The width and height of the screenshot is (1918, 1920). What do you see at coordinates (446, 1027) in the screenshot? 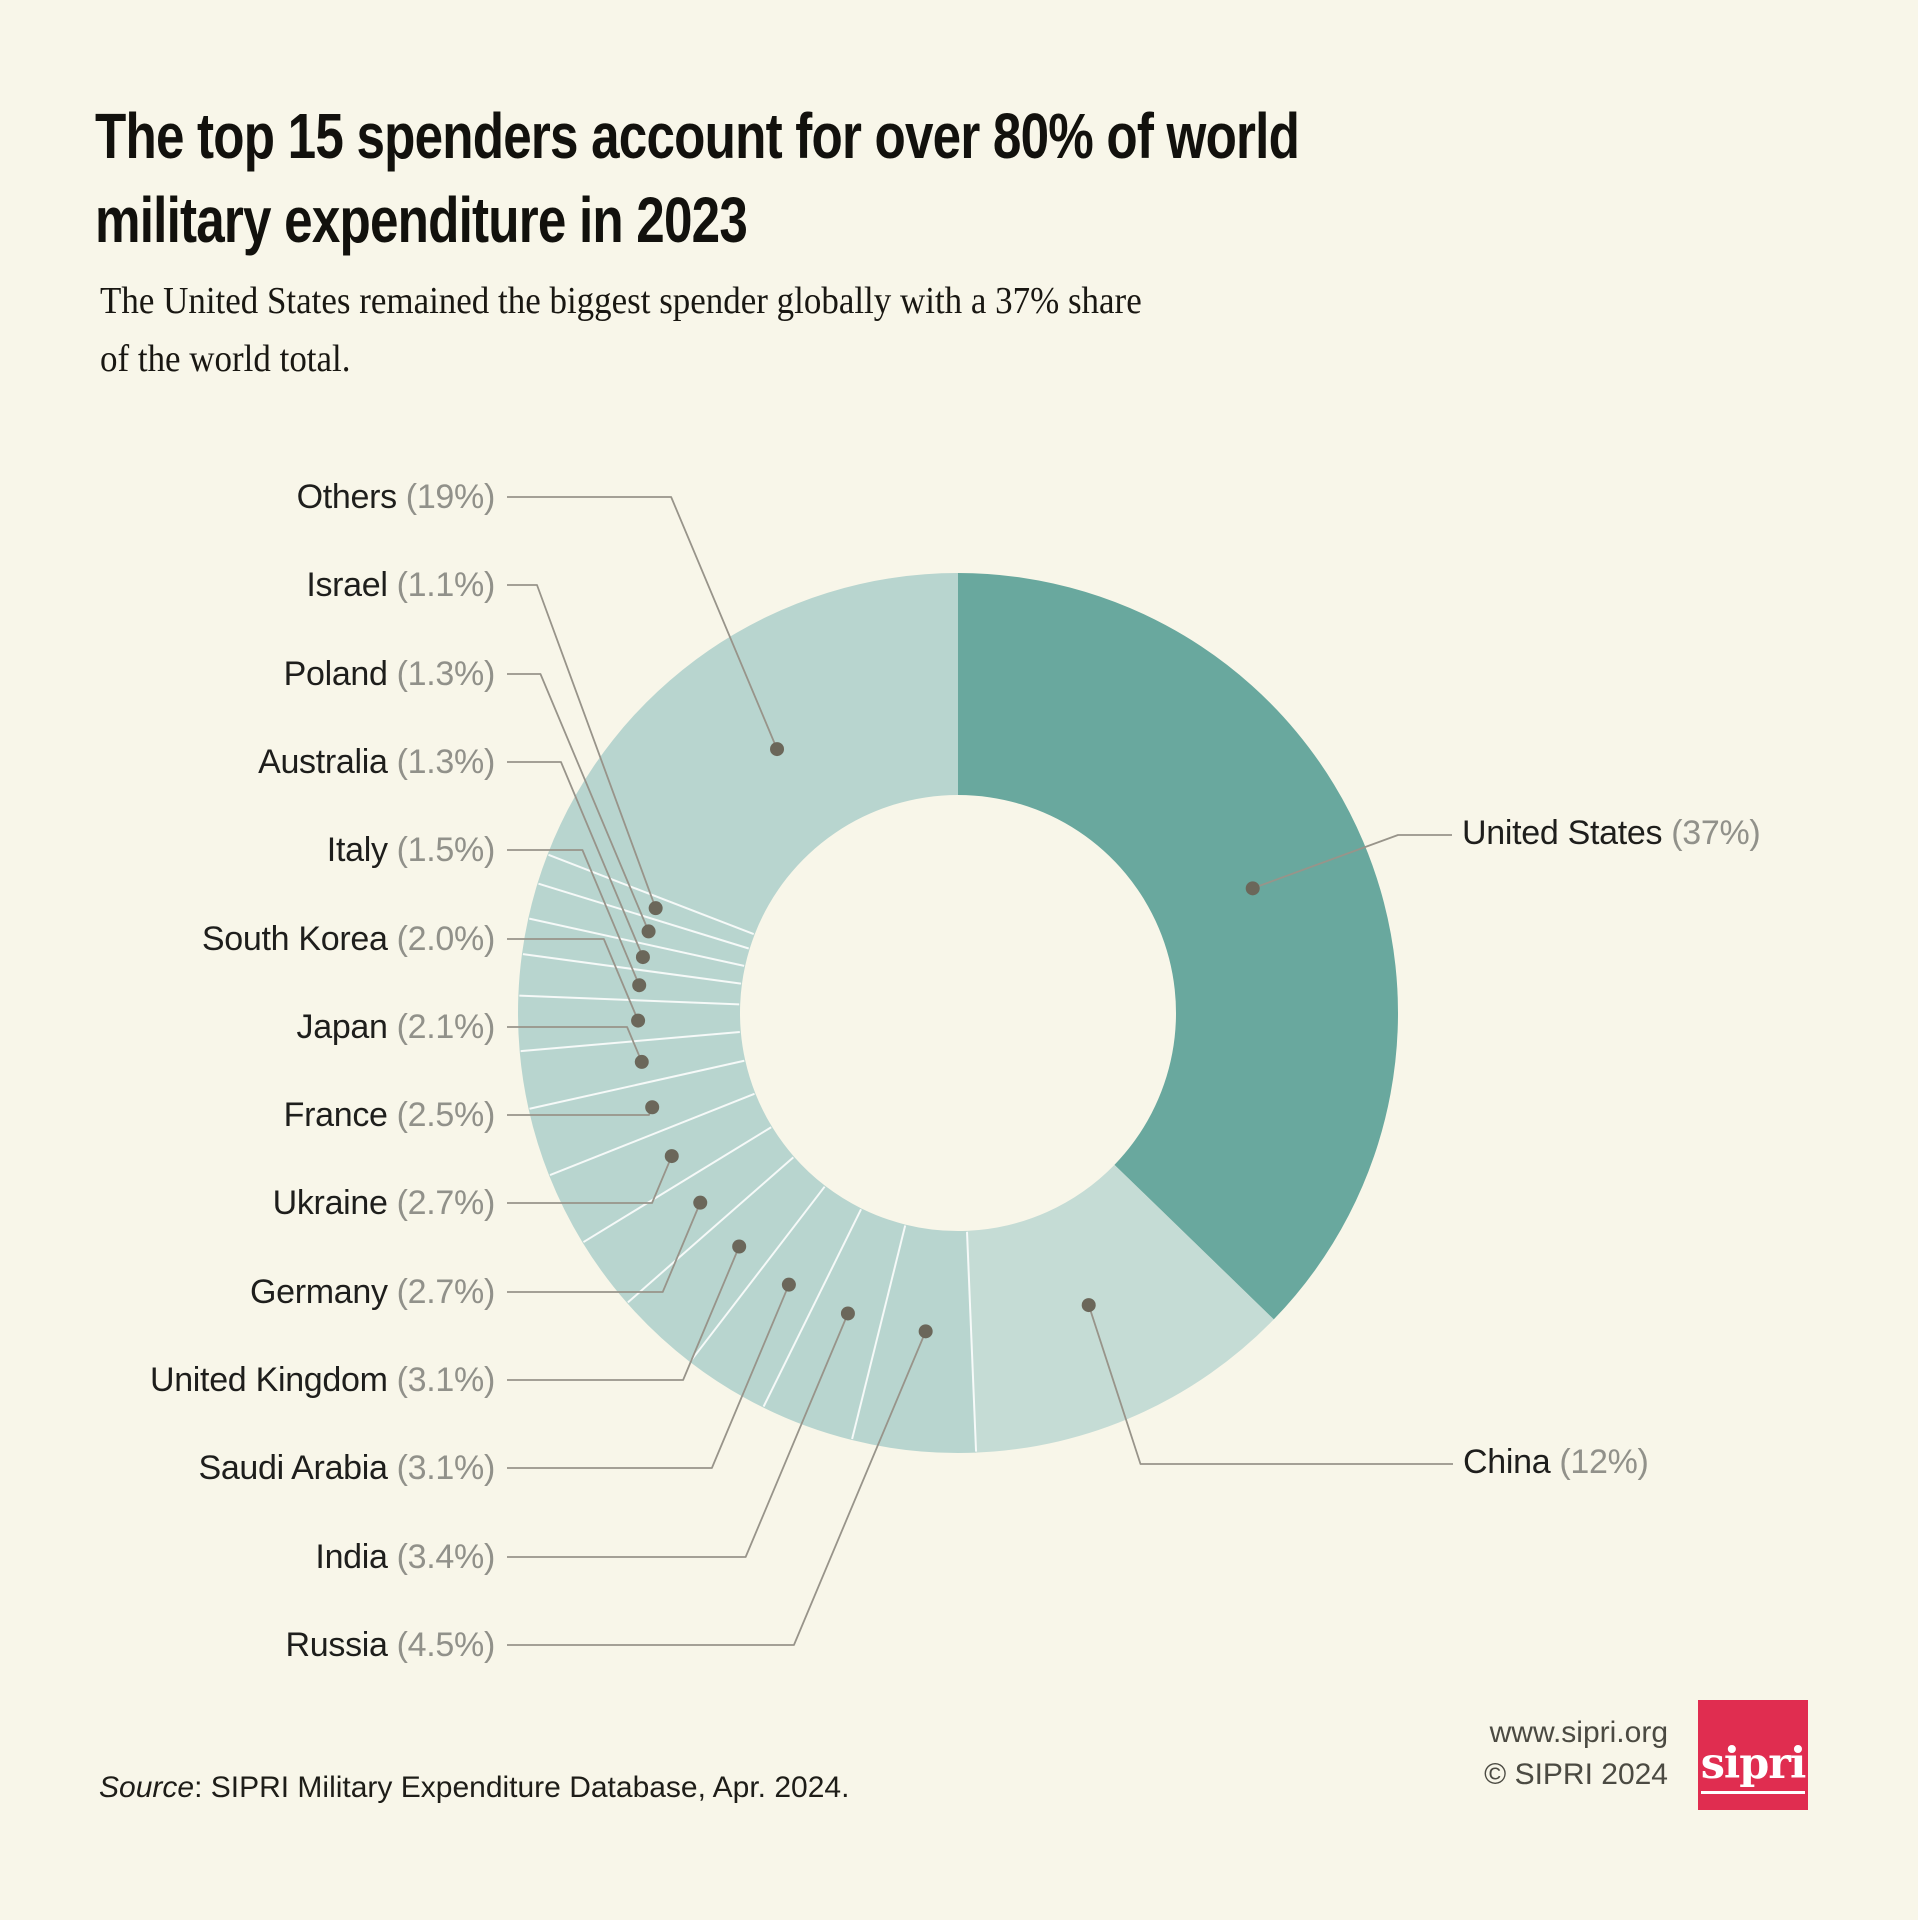
I see `country-percent: (2.1%)` at bounding box center [446, 1027].